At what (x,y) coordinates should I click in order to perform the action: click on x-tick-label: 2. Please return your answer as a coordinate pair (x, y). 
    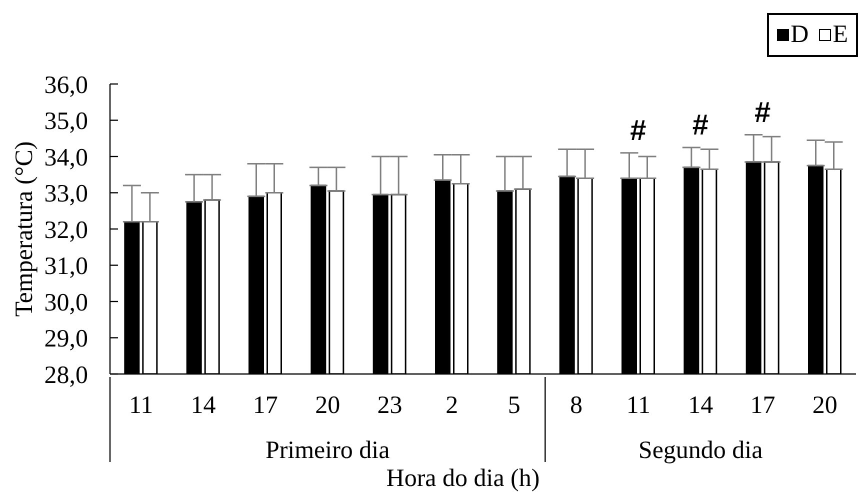
    Looking at the image, I should click on (452, 405).